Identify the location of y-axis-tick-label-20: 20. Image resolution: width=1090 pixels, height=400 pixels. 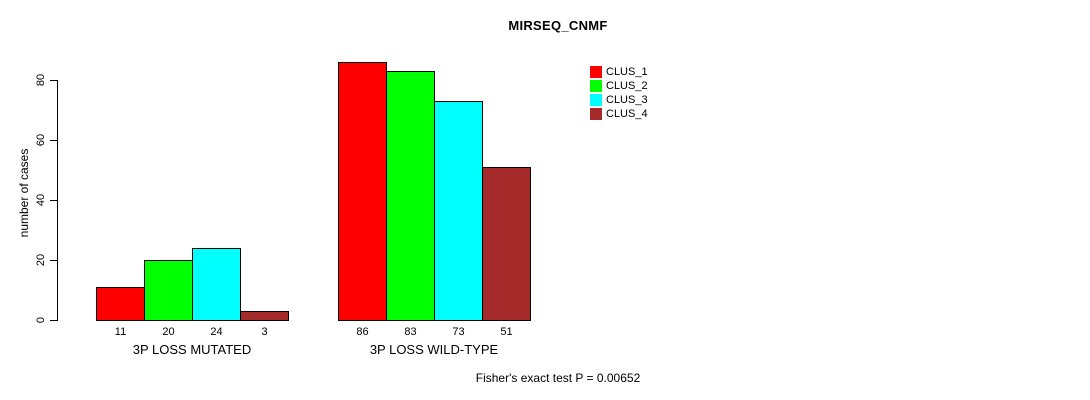
(41, 260).